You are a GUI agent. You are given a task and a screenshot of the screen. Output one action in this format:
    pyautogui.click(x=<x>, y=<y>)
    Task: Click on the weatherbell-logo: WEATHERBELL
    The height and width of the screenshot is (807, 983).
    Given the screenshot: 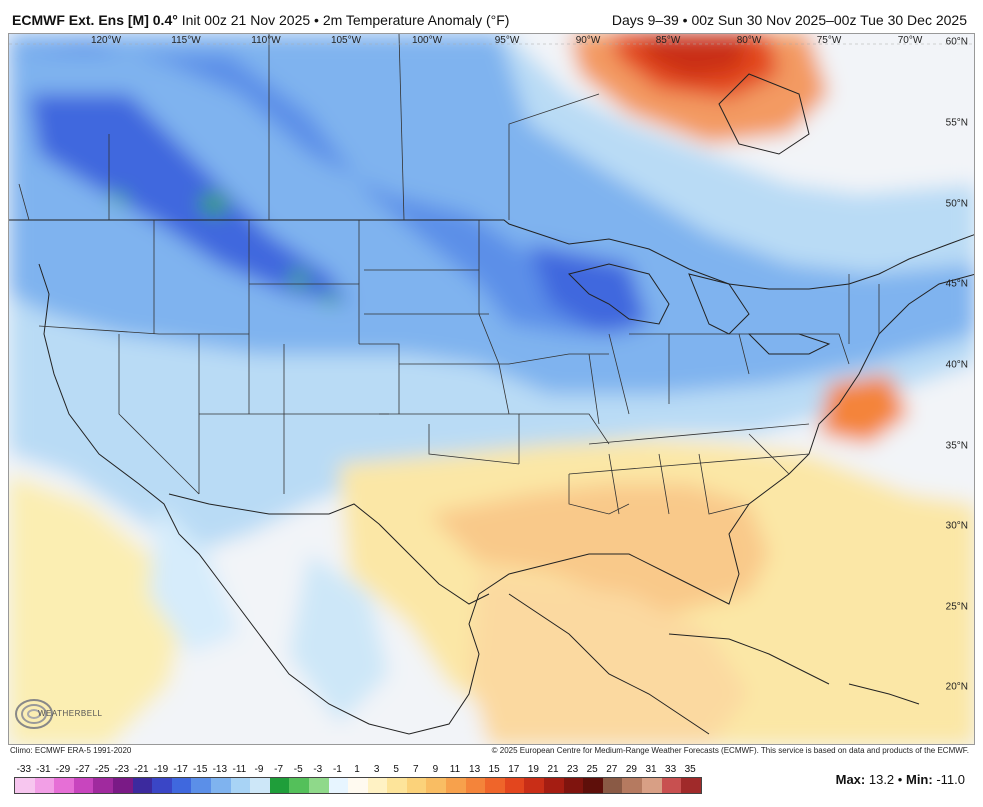 What is the action you would take?
    pyautogui.click(x=58, y=714)
    